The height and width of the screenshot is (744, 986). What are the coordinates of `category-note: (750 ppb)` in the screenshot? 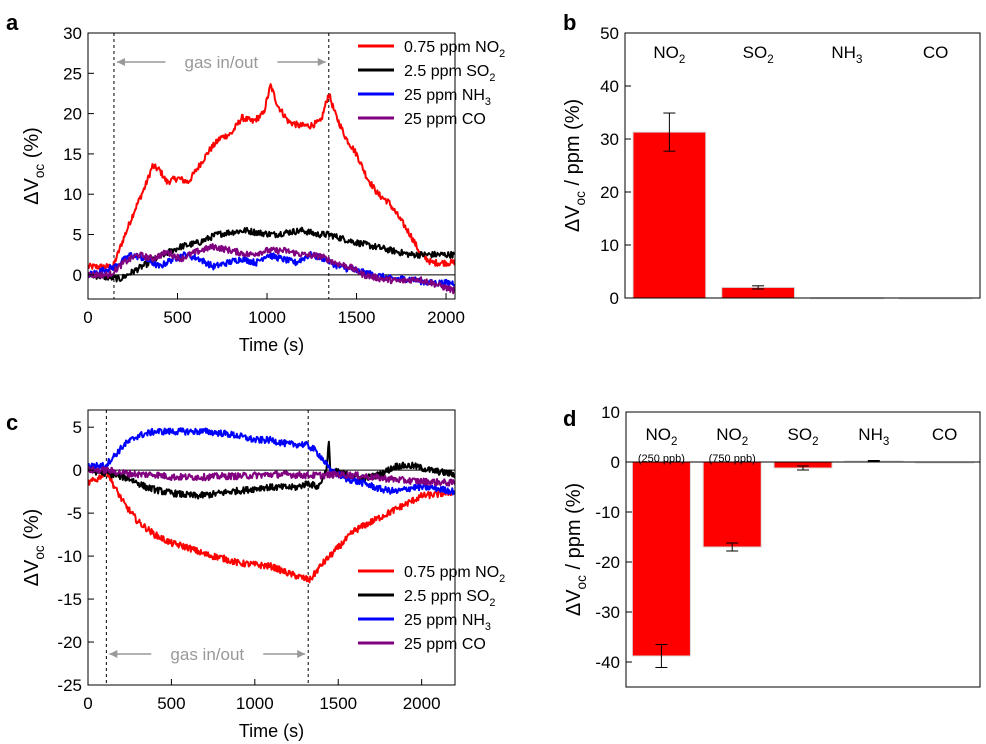 It's located at (732, 459).